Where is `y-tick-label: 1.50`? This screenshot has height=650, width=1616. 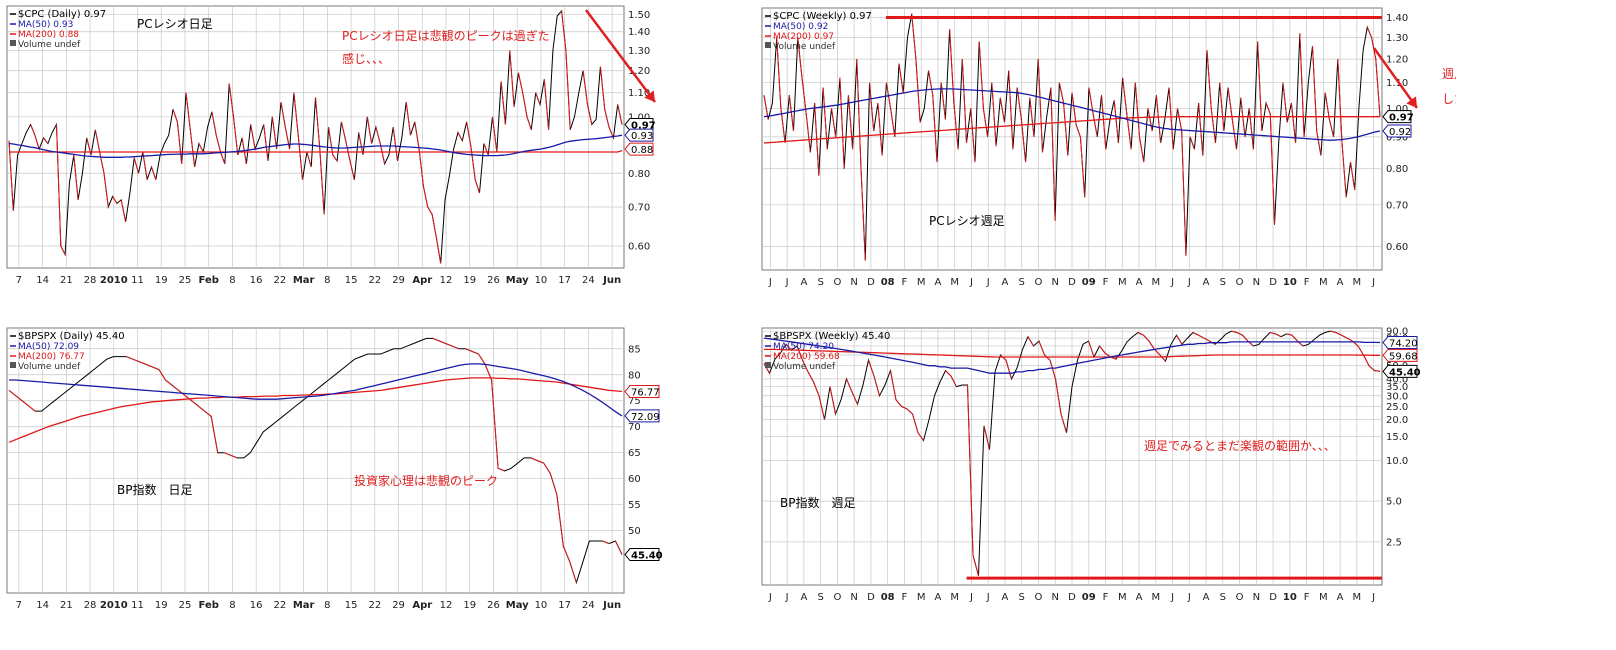 y-tick-label: 1.50 is located at coordinates (639, 15).